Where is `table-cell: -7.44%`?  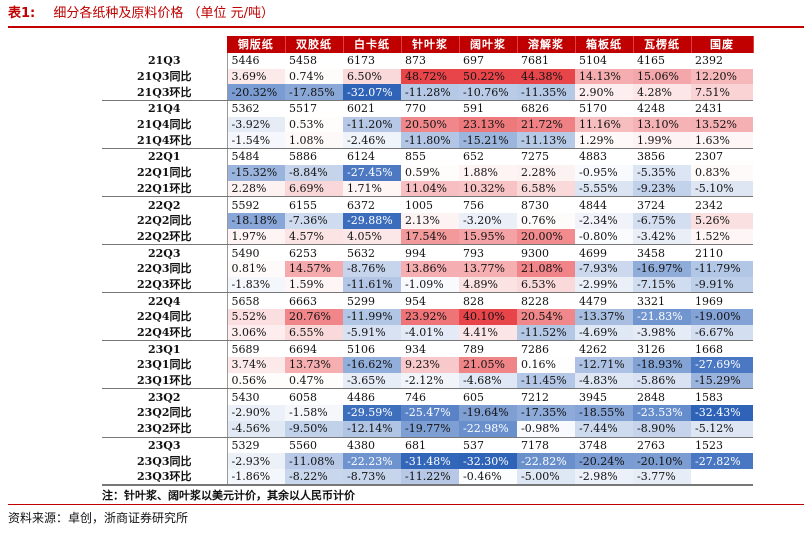
table-cell: -7.44% is located at coordinates (604, 429).